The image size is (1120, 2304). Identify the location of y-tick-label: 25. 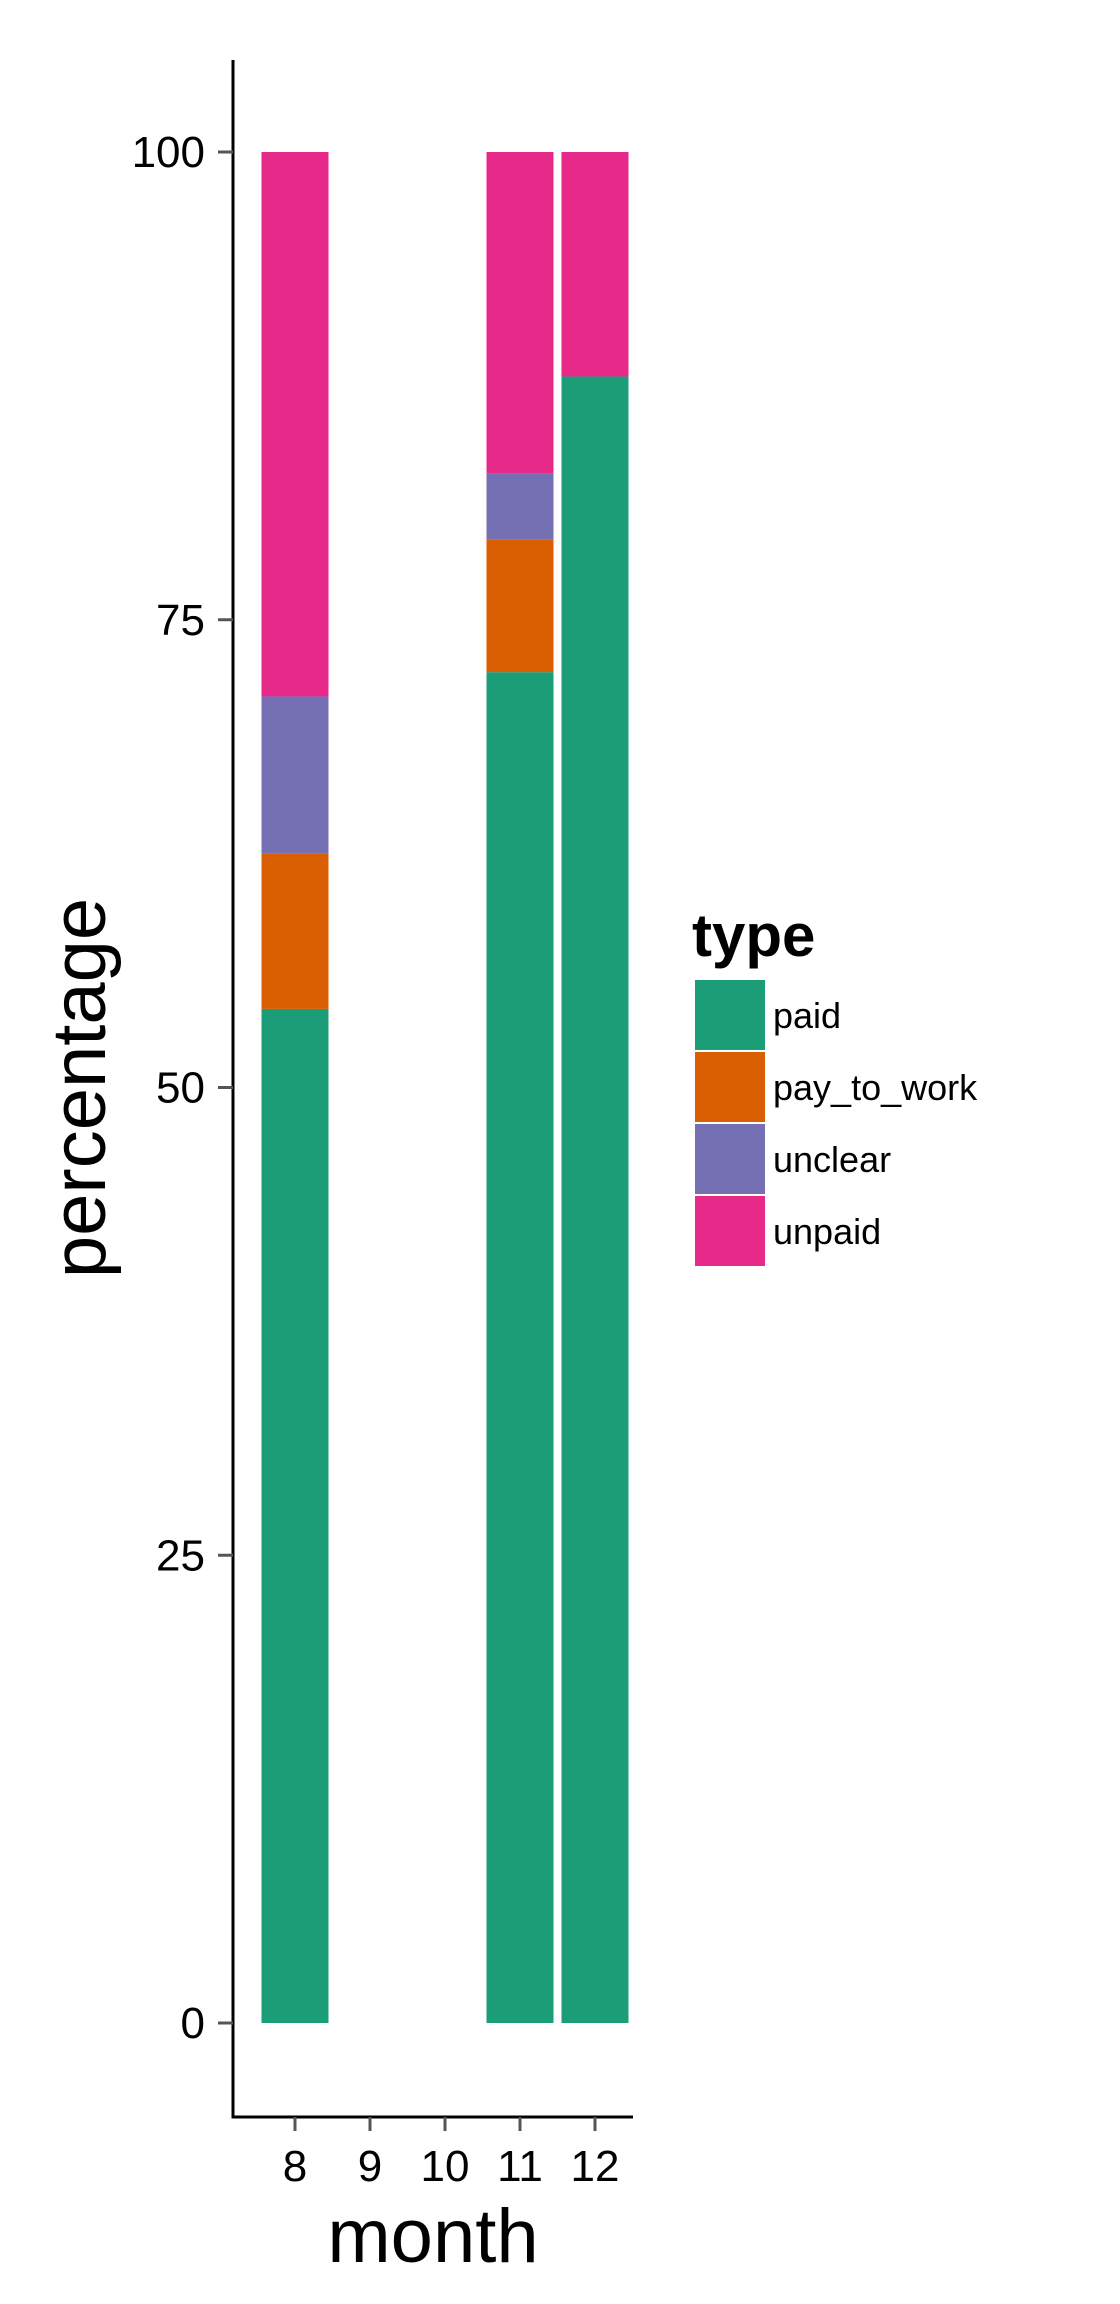
(180, 1555).